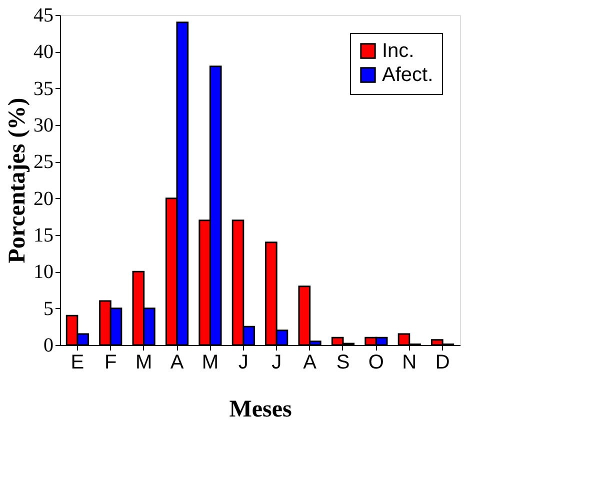 Image resolution: width=591 pixels, height=485 pixels. I want to click on y-tick-label: 15, so click(44, 235).